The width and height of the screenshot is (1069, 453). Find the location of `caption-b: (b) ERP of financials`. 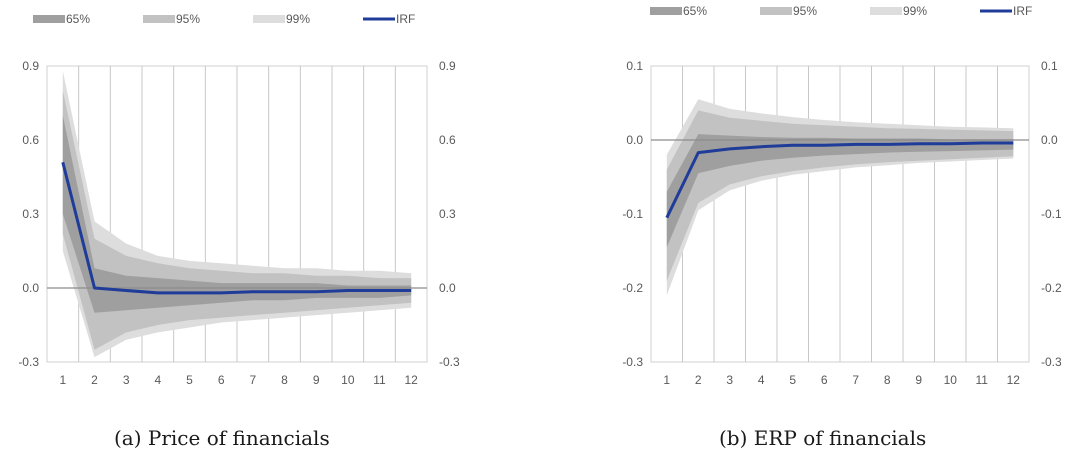

caption-b: (b) ERP of financials is located at coordinates (823, 438).